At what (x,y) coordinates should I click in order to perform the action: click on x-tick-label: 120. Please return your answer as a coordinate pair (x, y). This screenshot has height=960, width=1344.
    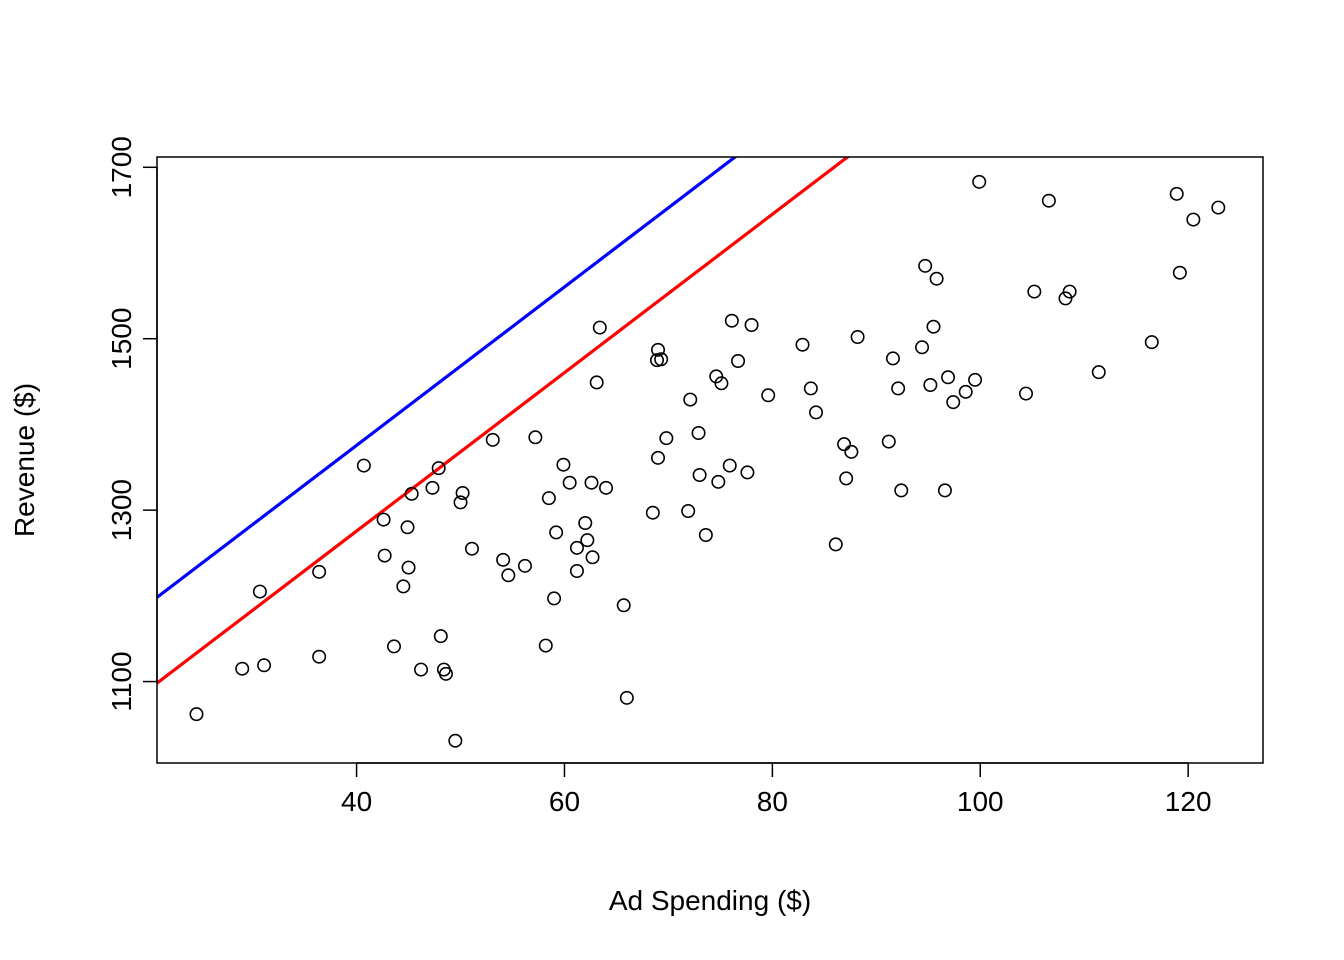
    Looking at the image, I should click on (1188, 801).